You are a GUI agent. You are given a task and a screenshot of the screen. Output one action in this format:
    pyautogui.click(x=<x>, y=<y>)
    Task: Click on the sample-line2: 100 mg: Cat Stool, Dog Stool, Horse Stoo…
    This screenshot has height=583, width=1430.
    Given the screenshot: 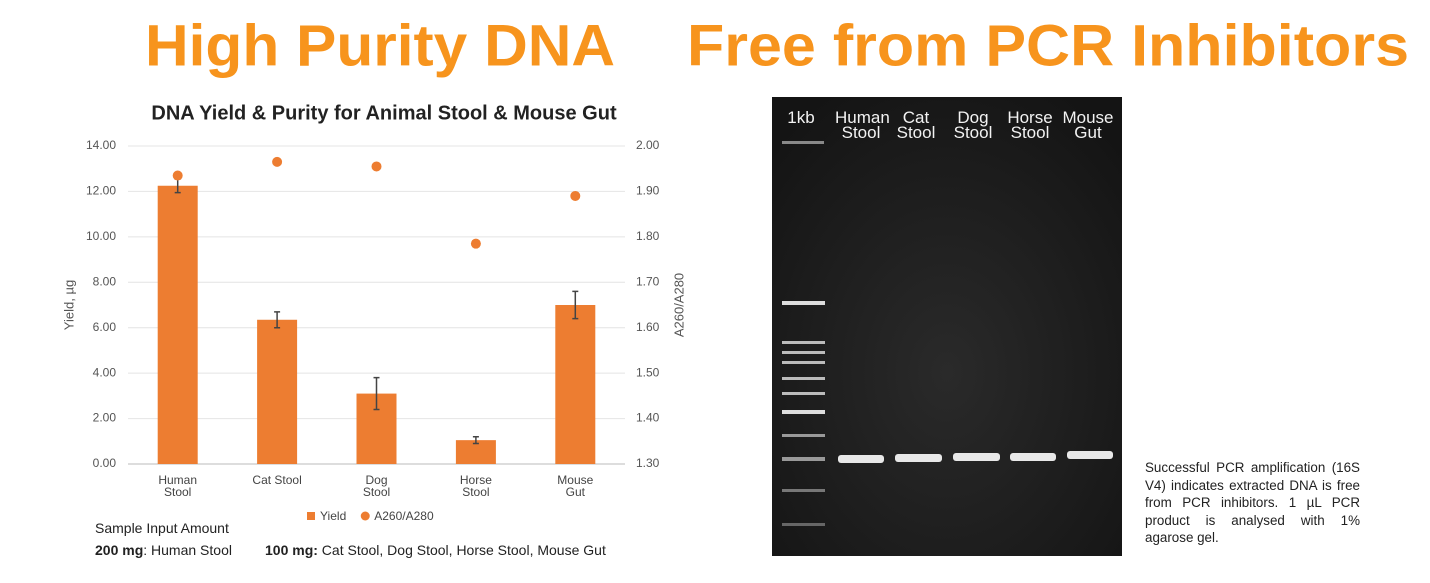 What is the action you would take?
    pyautogui.click(x=435, y=550)
    